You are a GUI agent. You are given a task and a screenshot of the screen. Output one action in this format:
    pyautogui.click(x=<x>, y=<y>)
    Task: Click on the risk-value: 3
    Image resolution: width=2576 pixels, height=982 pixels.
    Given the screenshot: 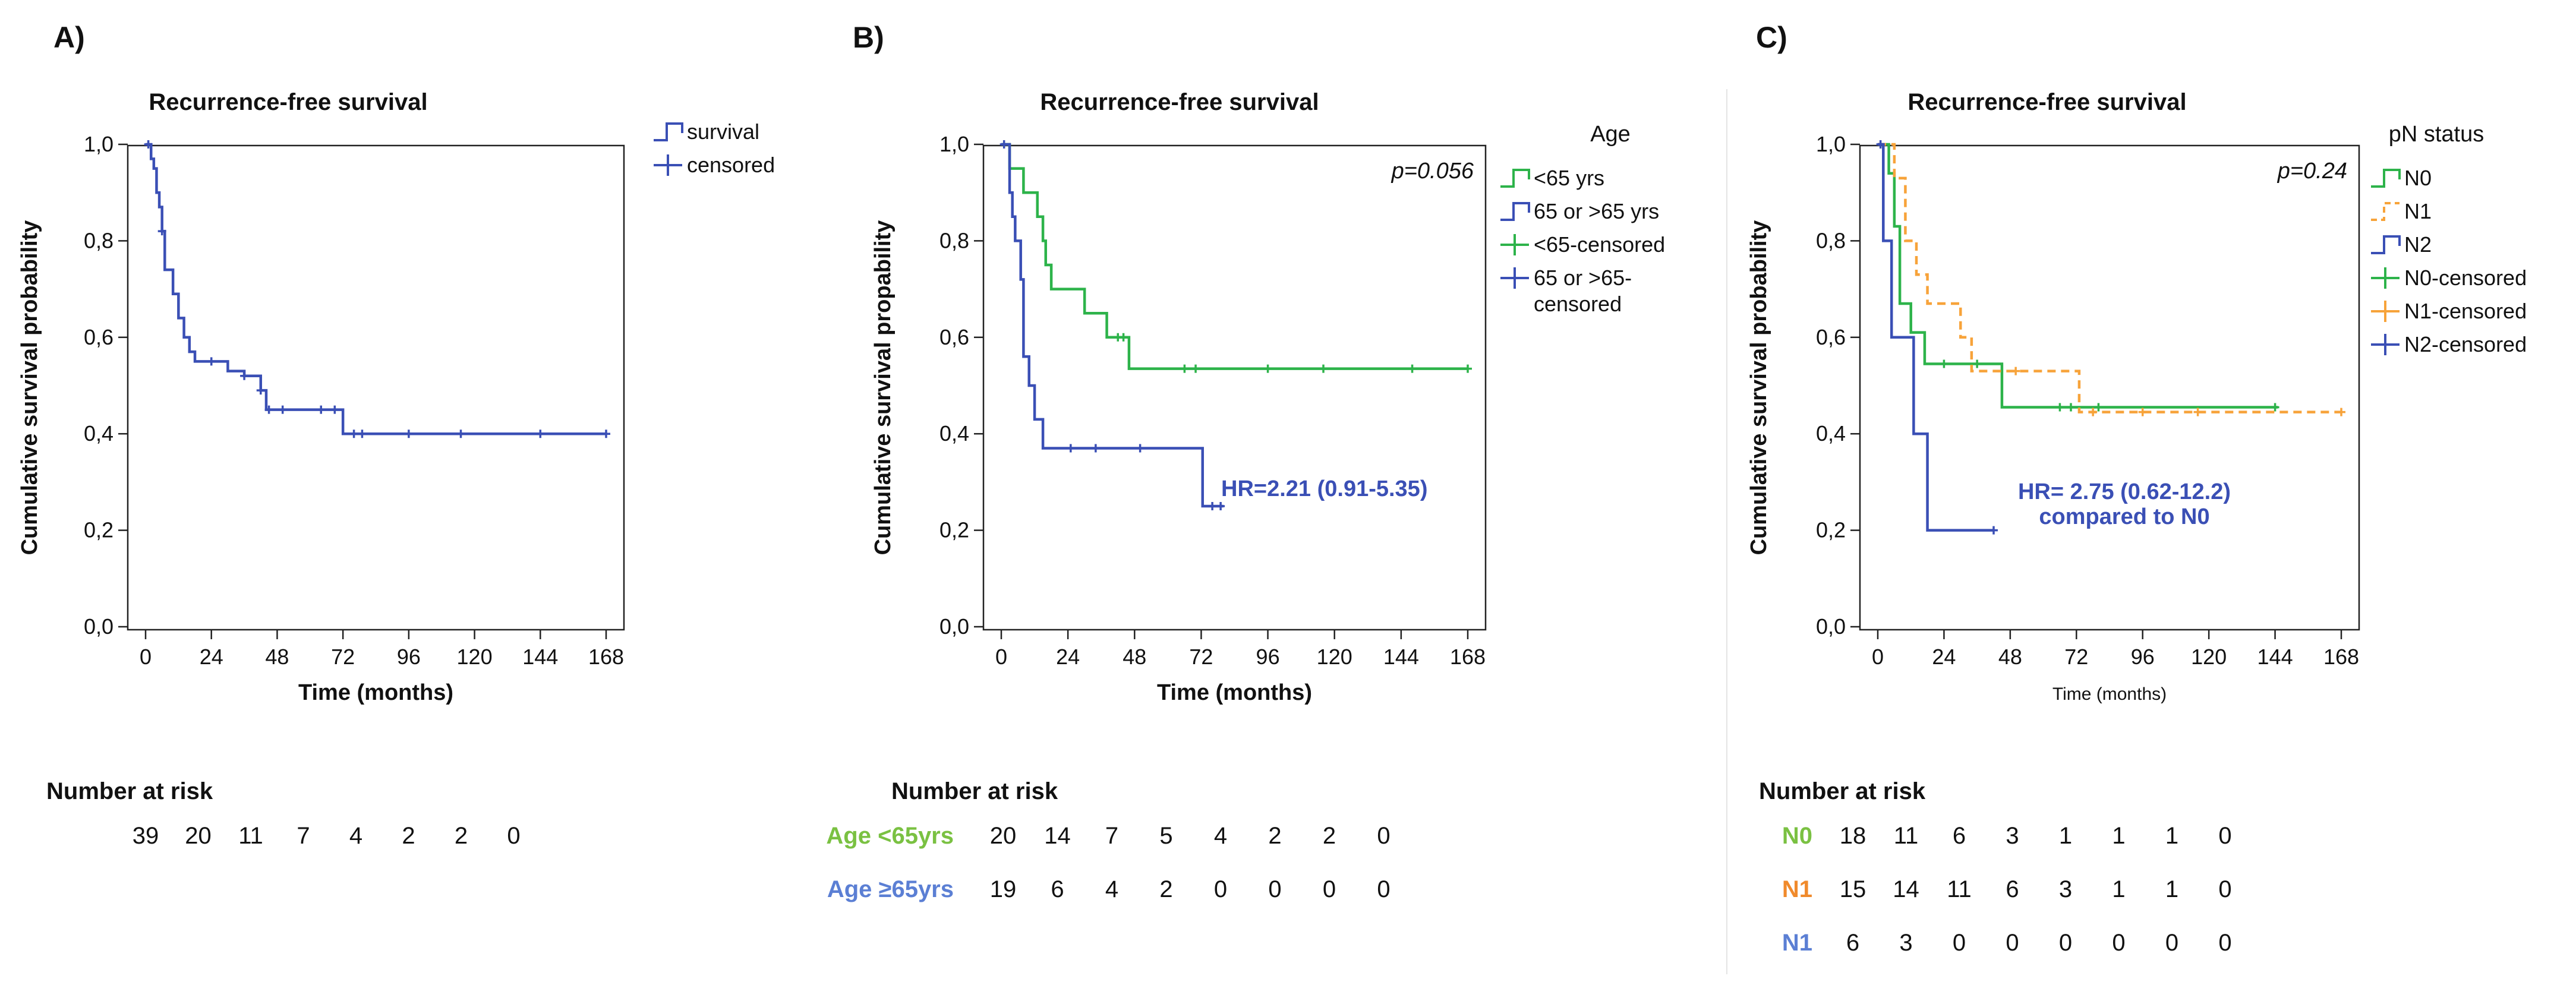 What is the action you would take?
    pyautogui.click(x=1906, y=943)
    